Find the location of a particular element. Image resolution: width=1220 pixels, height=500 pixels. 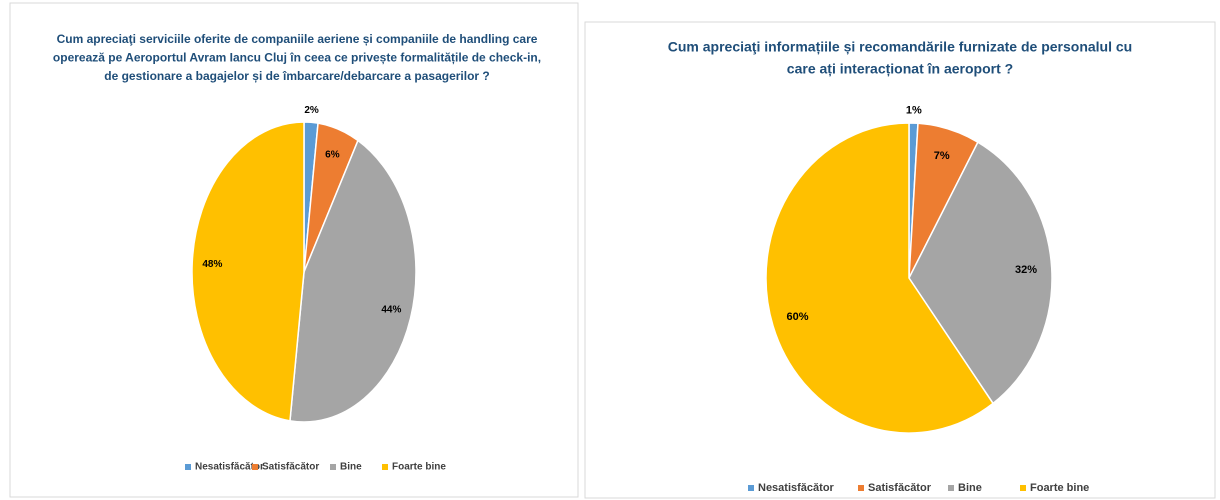

data-label: 7% is located at coordinates (942, 156).